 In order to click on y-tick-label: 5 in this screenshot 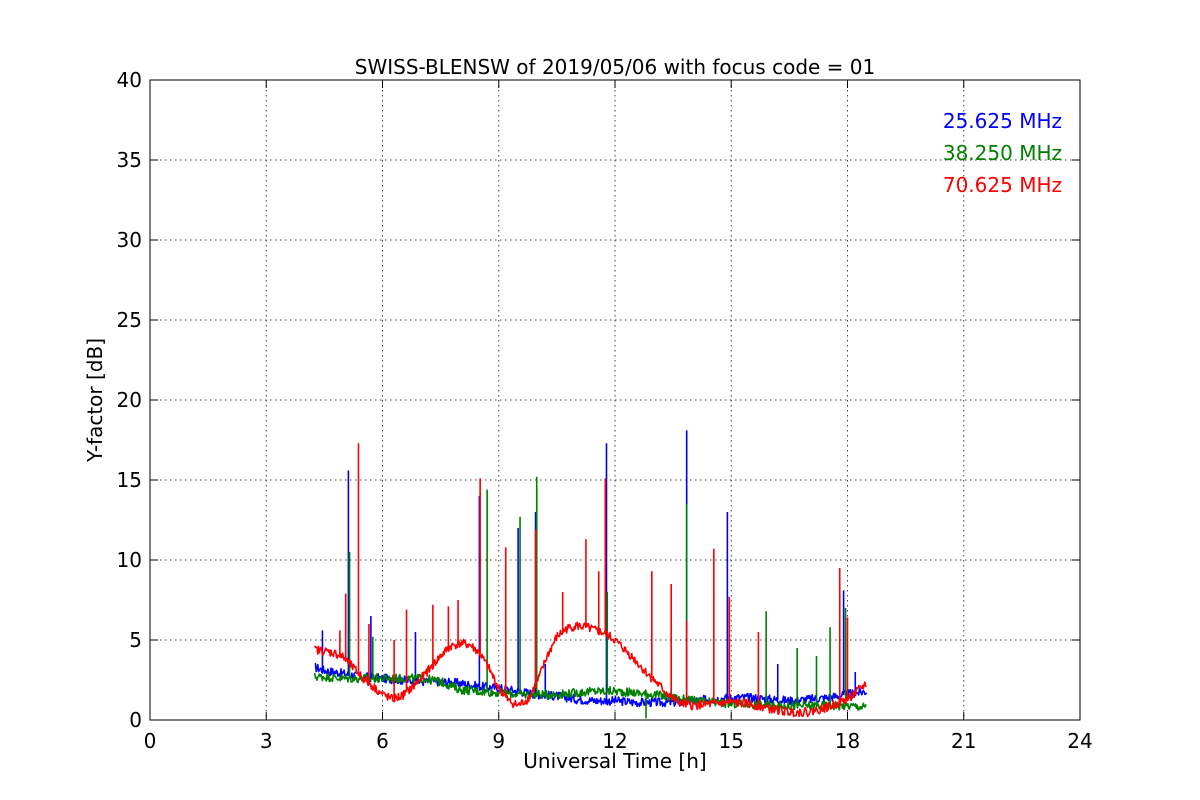, I will do `click(135, 640)`.